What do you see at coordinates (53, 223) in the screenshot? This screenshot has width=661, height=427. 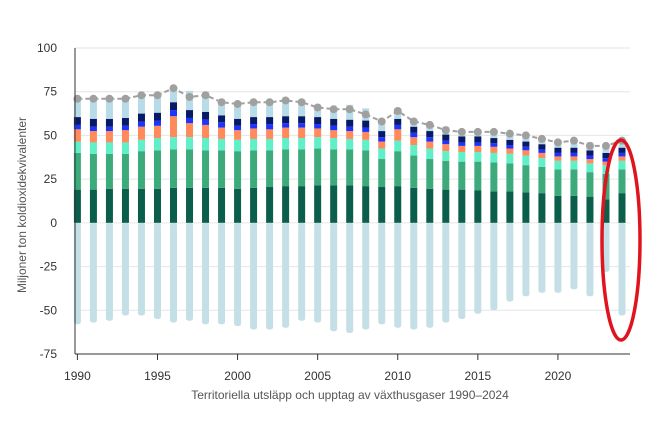 I see `y-tick-label: 0` at bounding box center [53, 223].